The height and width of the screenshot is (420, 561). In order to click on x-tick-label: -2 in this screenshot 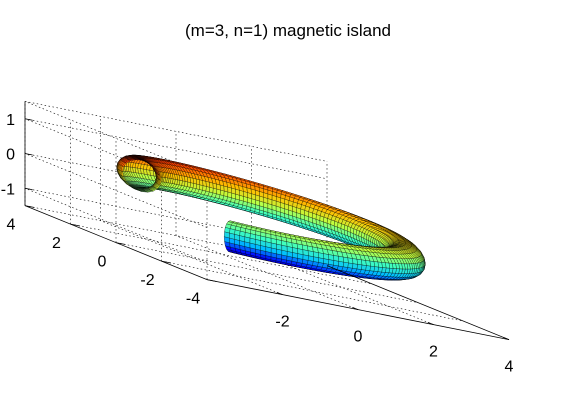, I will do `click(282, 322)`.